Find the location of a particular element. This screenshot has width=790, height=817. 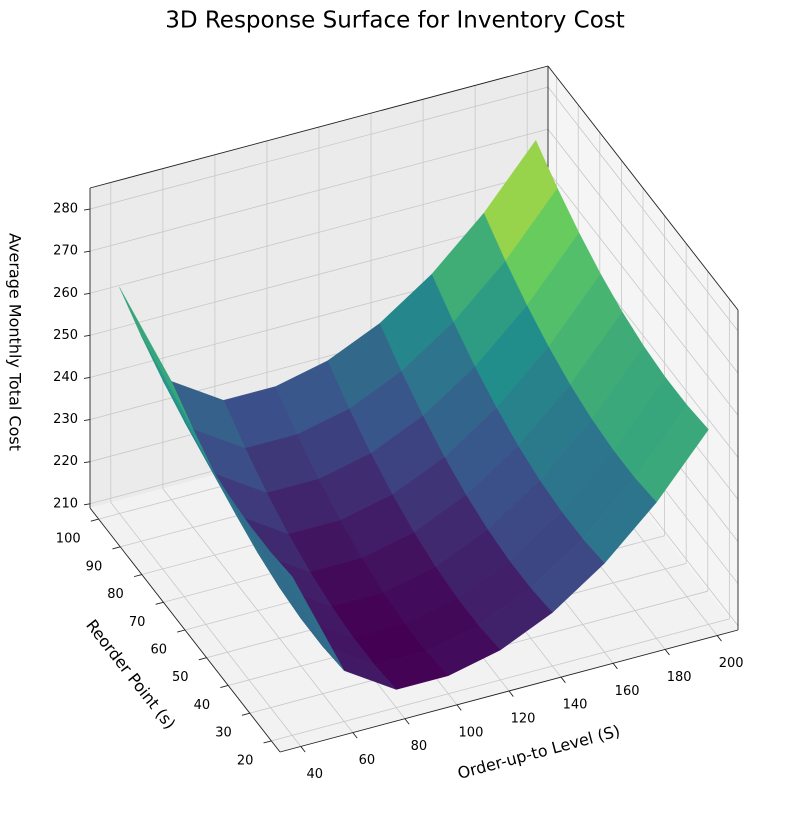

z-tick-label: 240 is located at coordinates (65, 377).